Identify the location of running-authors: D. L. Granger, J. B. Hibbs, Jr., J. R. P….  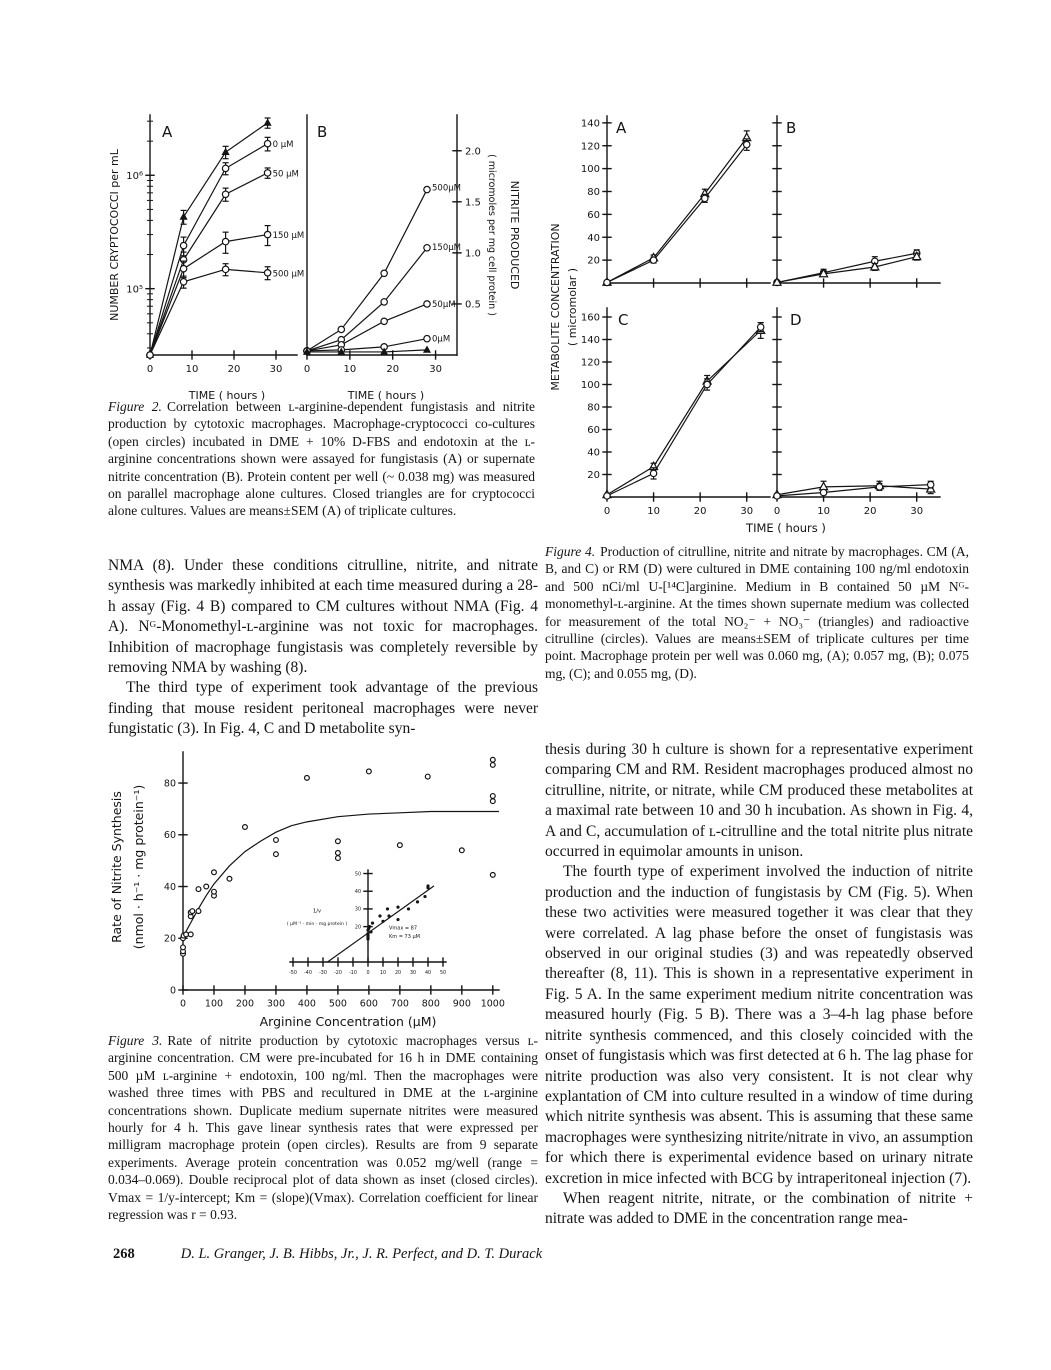
(361, 1254).